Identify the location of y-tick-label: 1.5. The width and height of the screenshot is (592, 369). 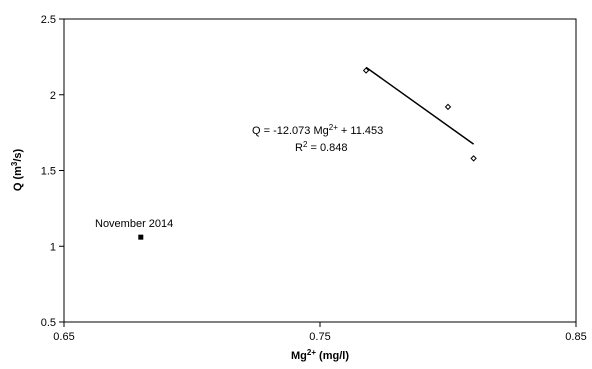
(48, 172).